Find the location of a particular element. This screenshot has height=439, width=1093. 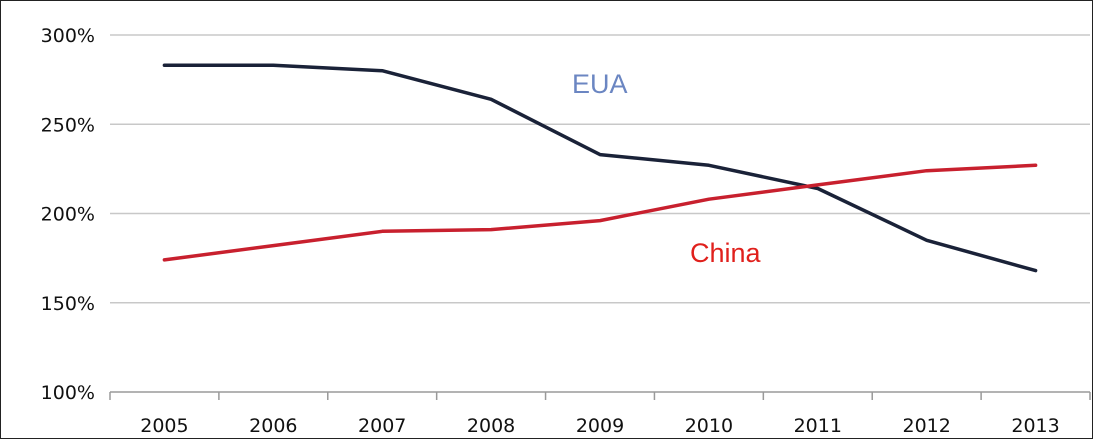

y-tick-label: 150% is located at coordinates (68, 304).